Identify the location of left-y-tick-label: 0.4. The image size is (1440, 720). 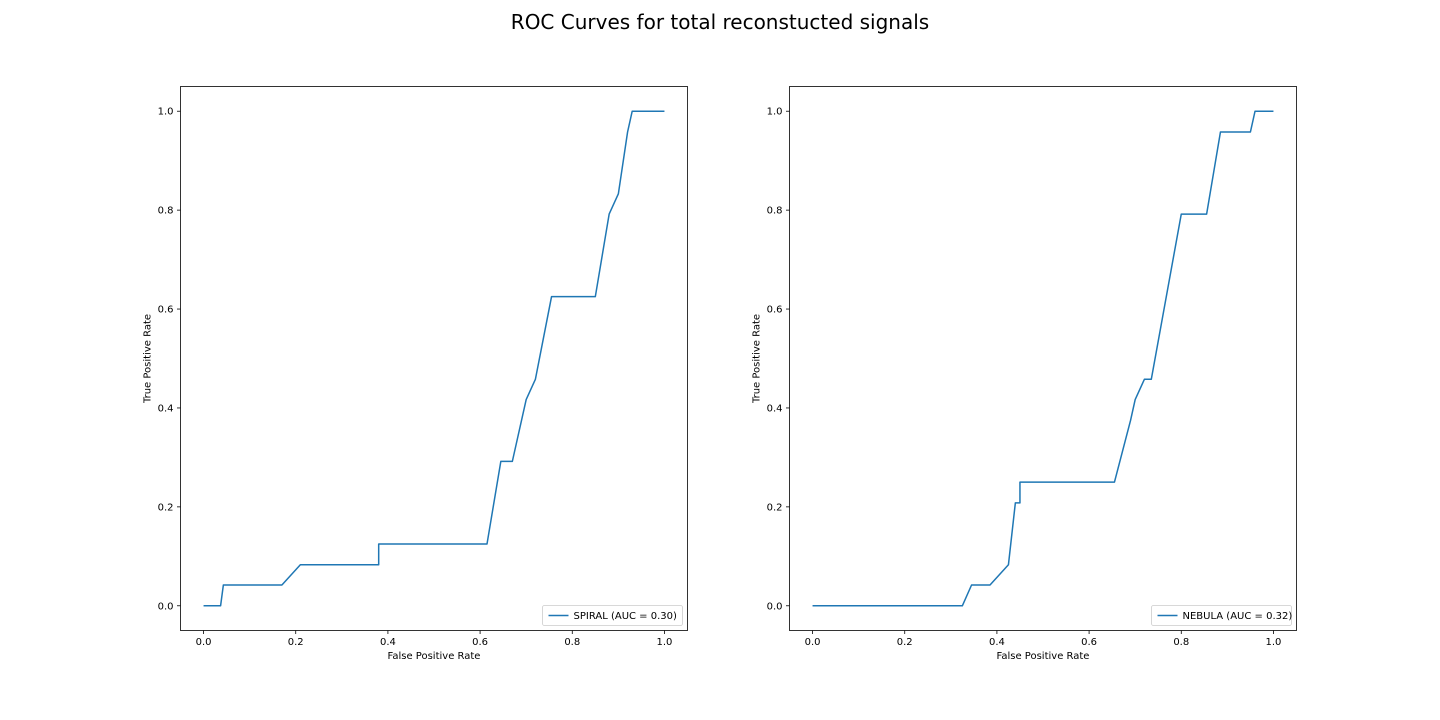
(166, 408).